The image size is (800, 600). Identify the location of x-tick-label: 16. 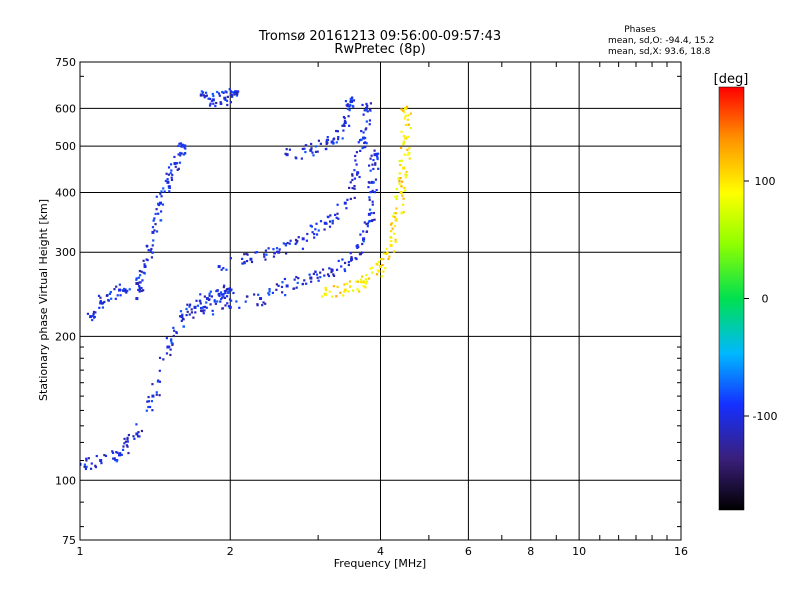
(681, 551).